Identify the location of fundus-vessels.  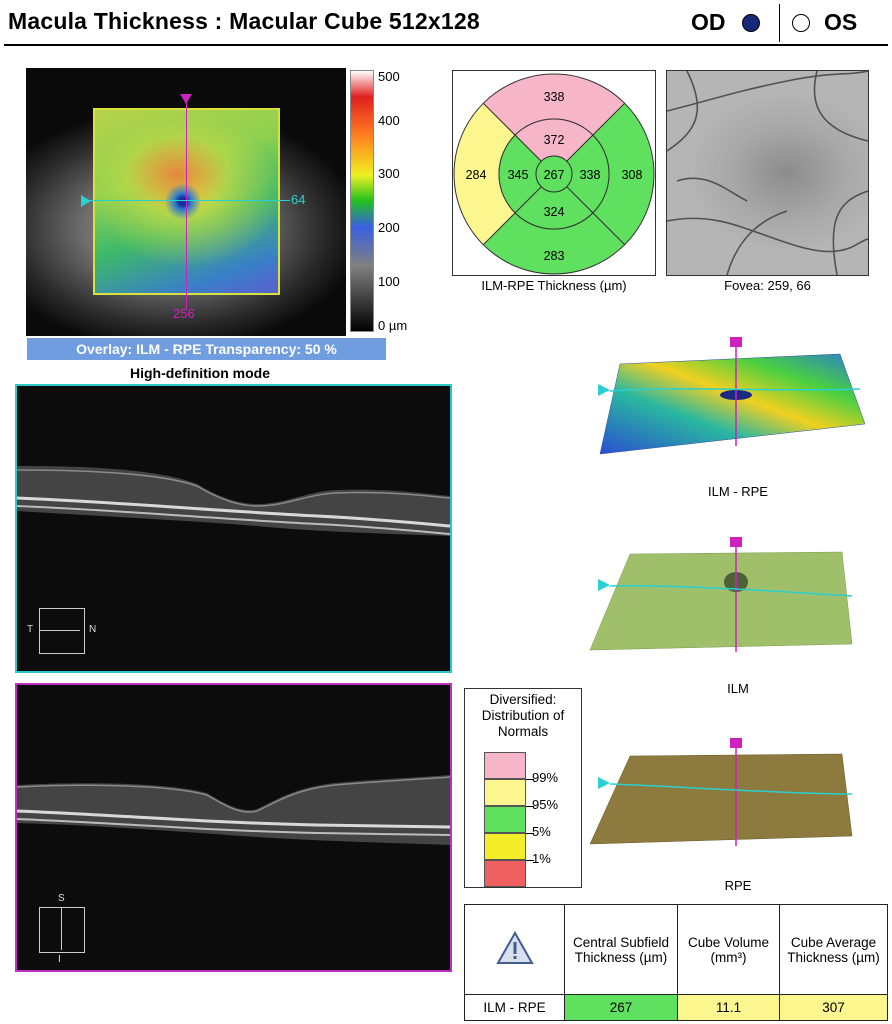
(767, 173).